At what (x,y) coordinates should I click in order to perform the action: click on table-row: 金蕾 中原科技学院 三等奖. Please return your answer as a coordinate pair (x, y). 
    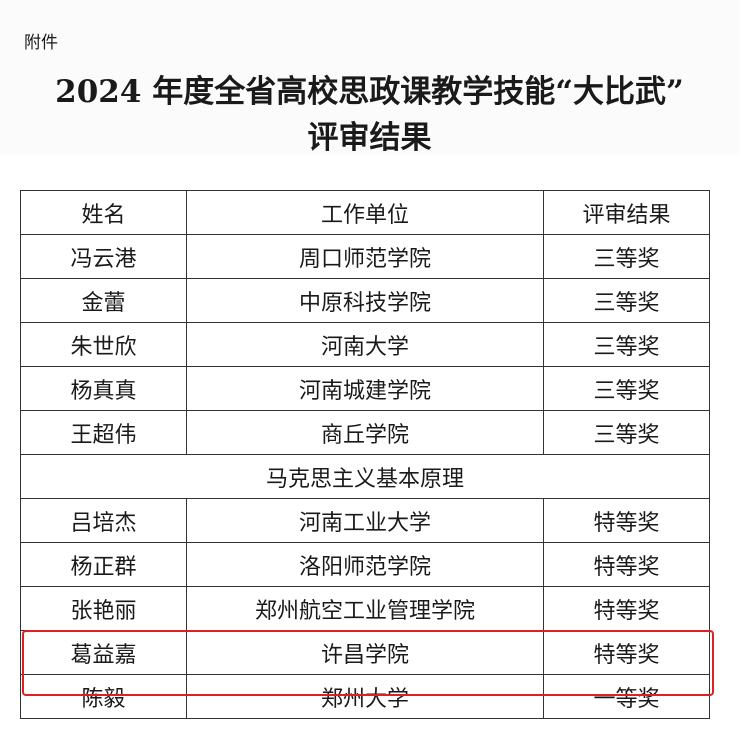
    Looking at the image, I should click on (365, 300).